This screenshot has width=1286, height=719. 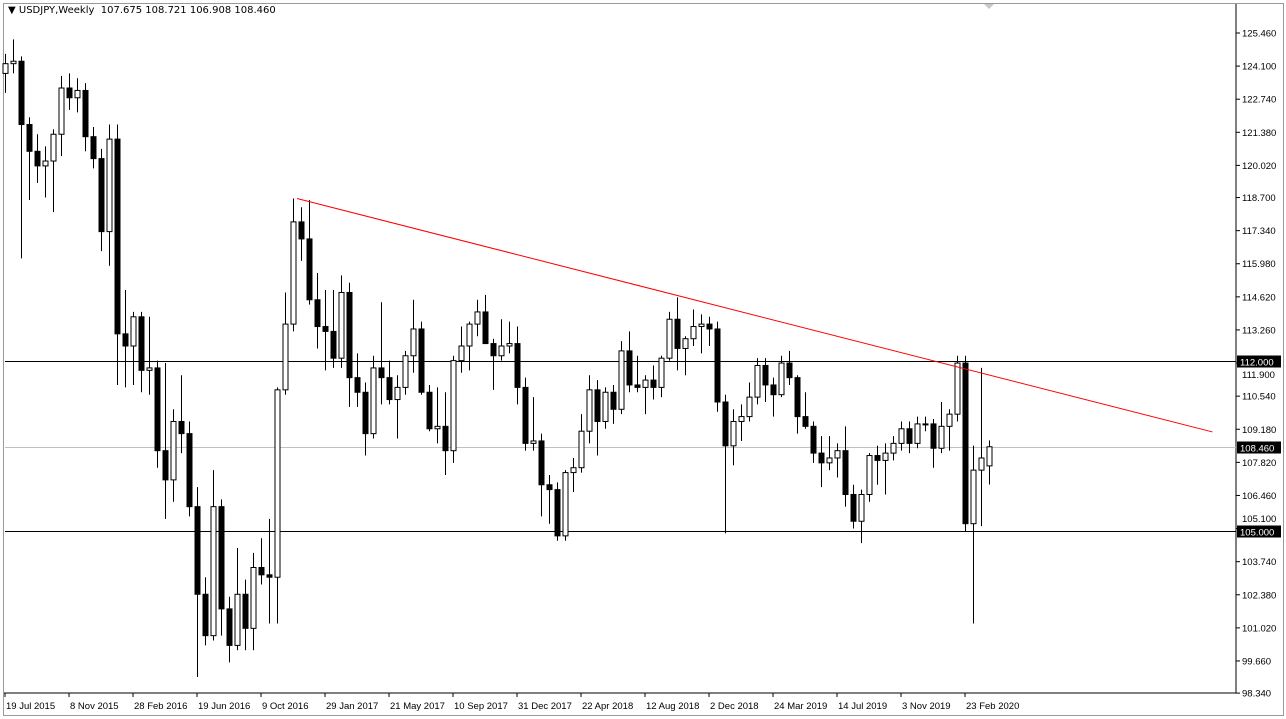 What do you see at coordinates (1259, 198) in the screenshot?
I see `y-tick-label: 118.700` at bounding box center [1259, 198].